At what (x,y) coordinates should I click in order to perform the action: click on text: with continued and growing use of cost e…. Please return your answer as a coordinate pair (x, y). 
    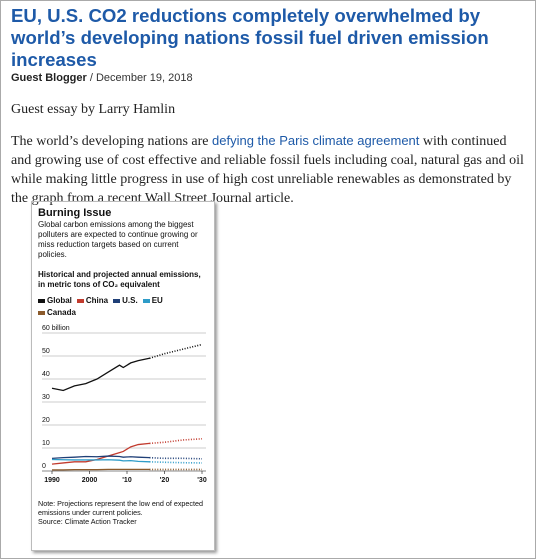
    Looking at the image, I should click on (267, 170).